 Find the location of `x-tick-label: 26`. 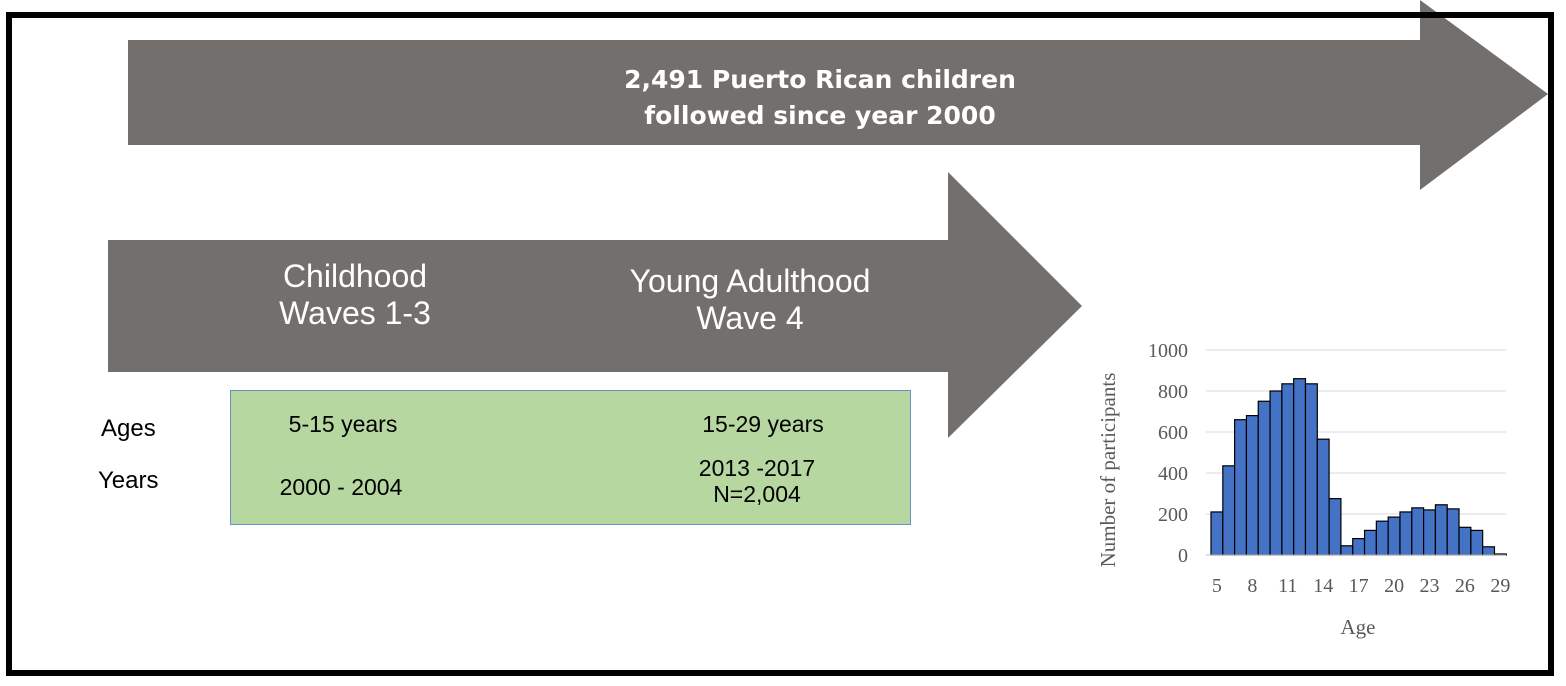

x-tick-label: 26 is located at coordinates (1465, 586).